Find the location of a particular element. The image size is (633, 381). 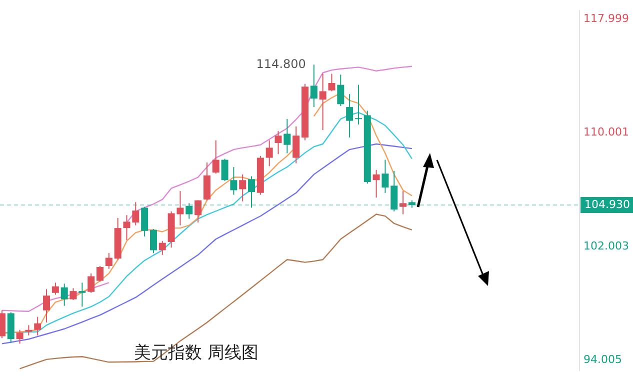

y-tick-label: 94.005 is located at coordinates (603, 359).